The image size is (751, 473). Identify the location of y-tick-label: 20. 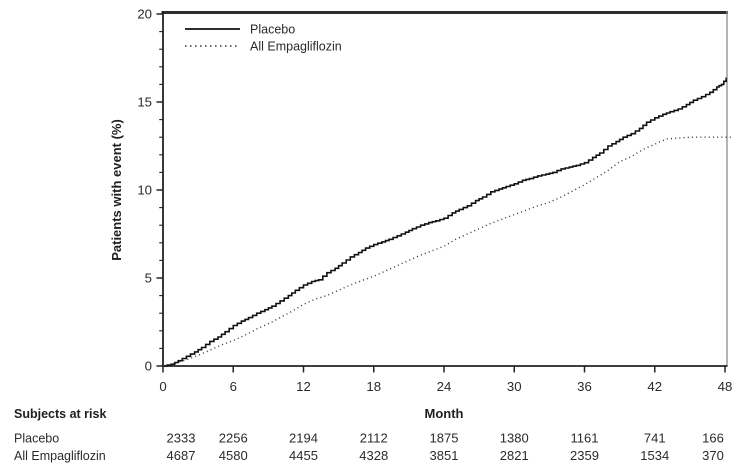
(144, 14).